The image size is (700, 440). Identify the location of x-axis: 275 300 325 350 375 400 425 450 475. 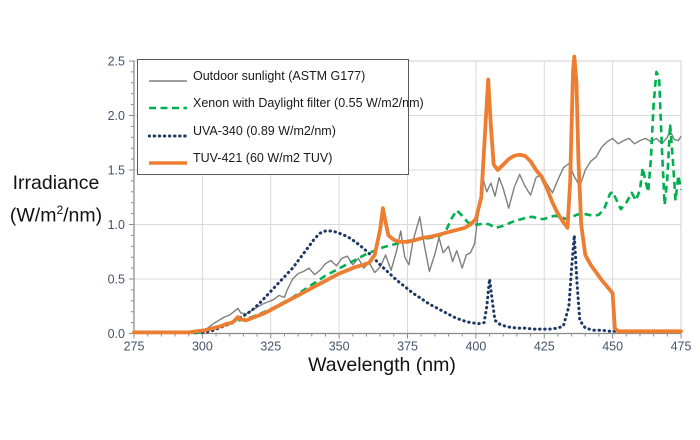
(408, 343).